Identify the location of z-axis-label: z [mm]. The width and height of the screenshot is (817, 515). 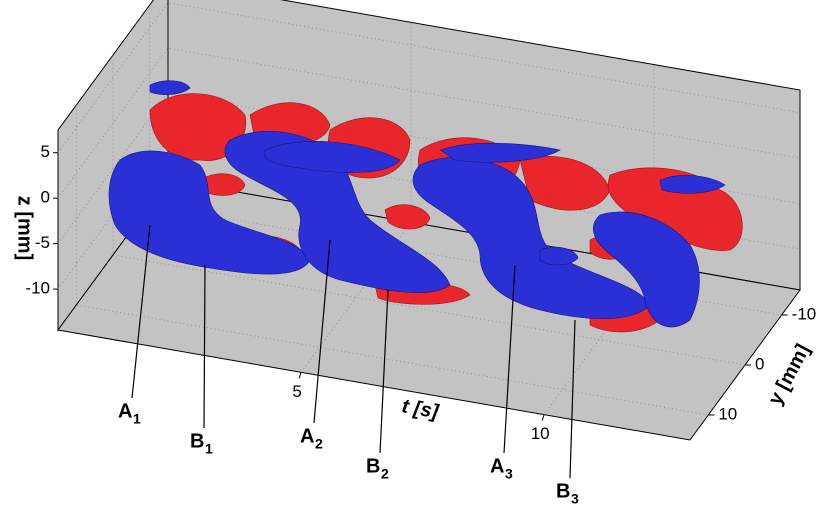
(25, 228).